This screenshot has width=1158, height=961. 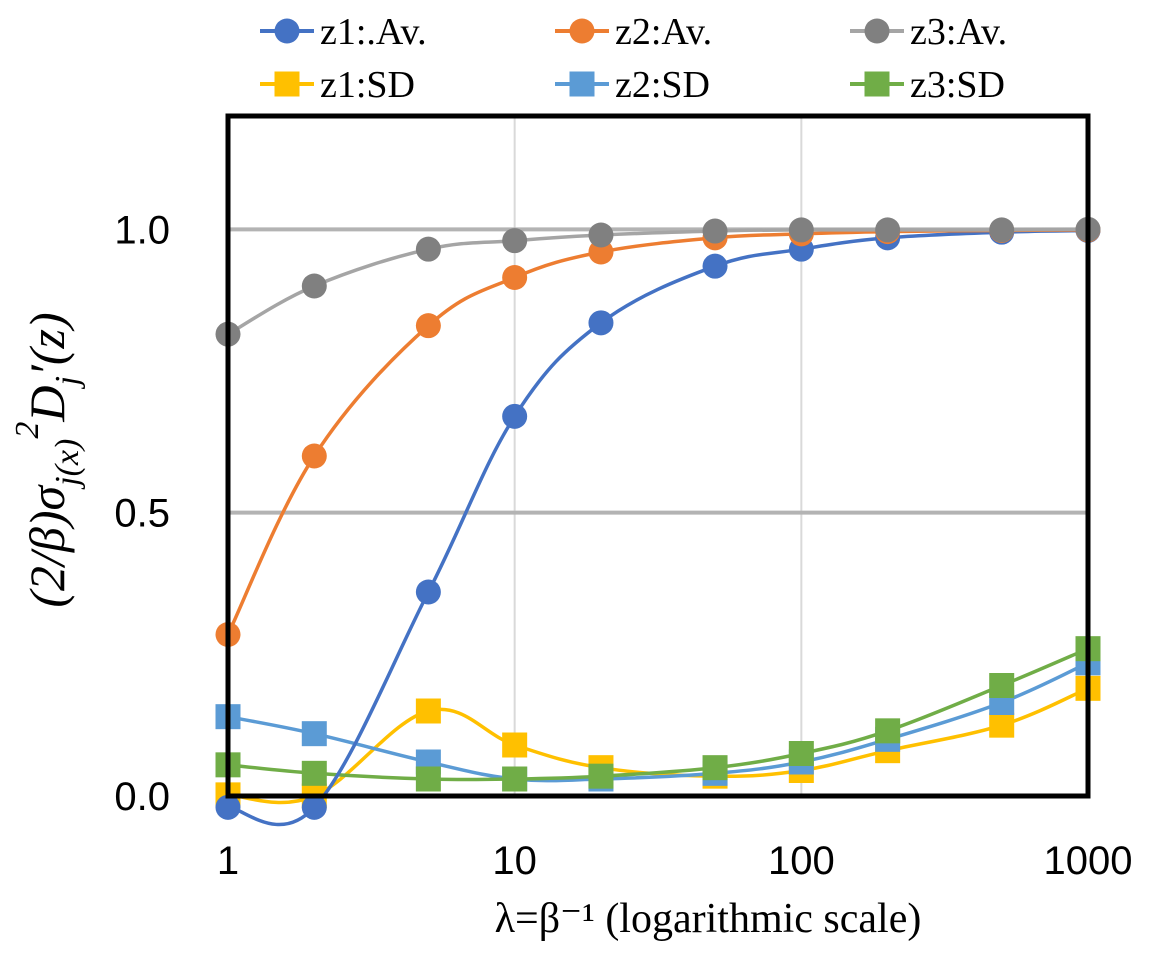 What do you see at coordinates (47, 344) in the screenshot?
I see `y-axis-label-prime: ′(z)` at bounding box center [47, 344].